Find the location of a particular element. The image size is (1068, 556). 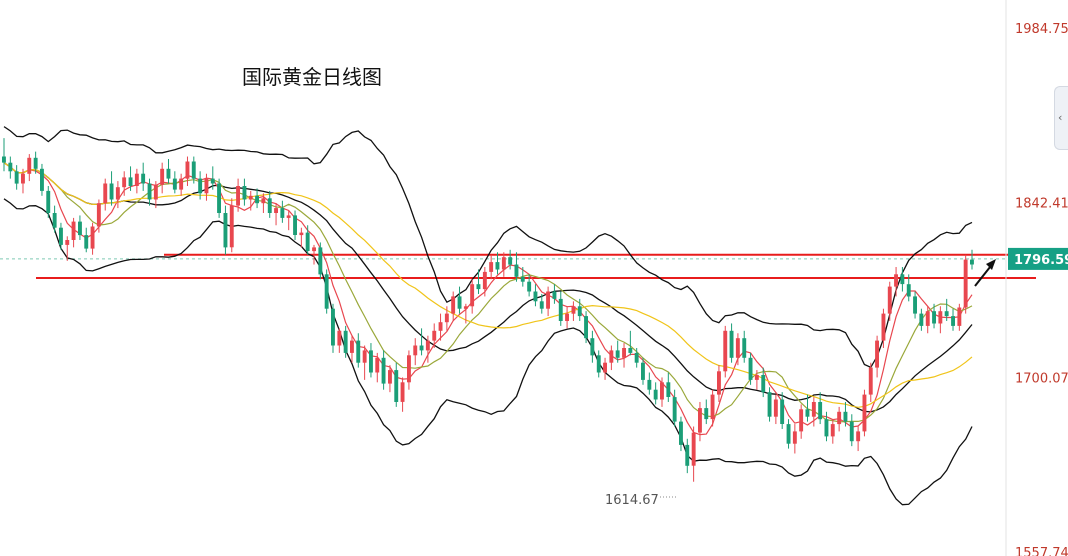

trend-arrow-icon is located at coordinates (985, 273).